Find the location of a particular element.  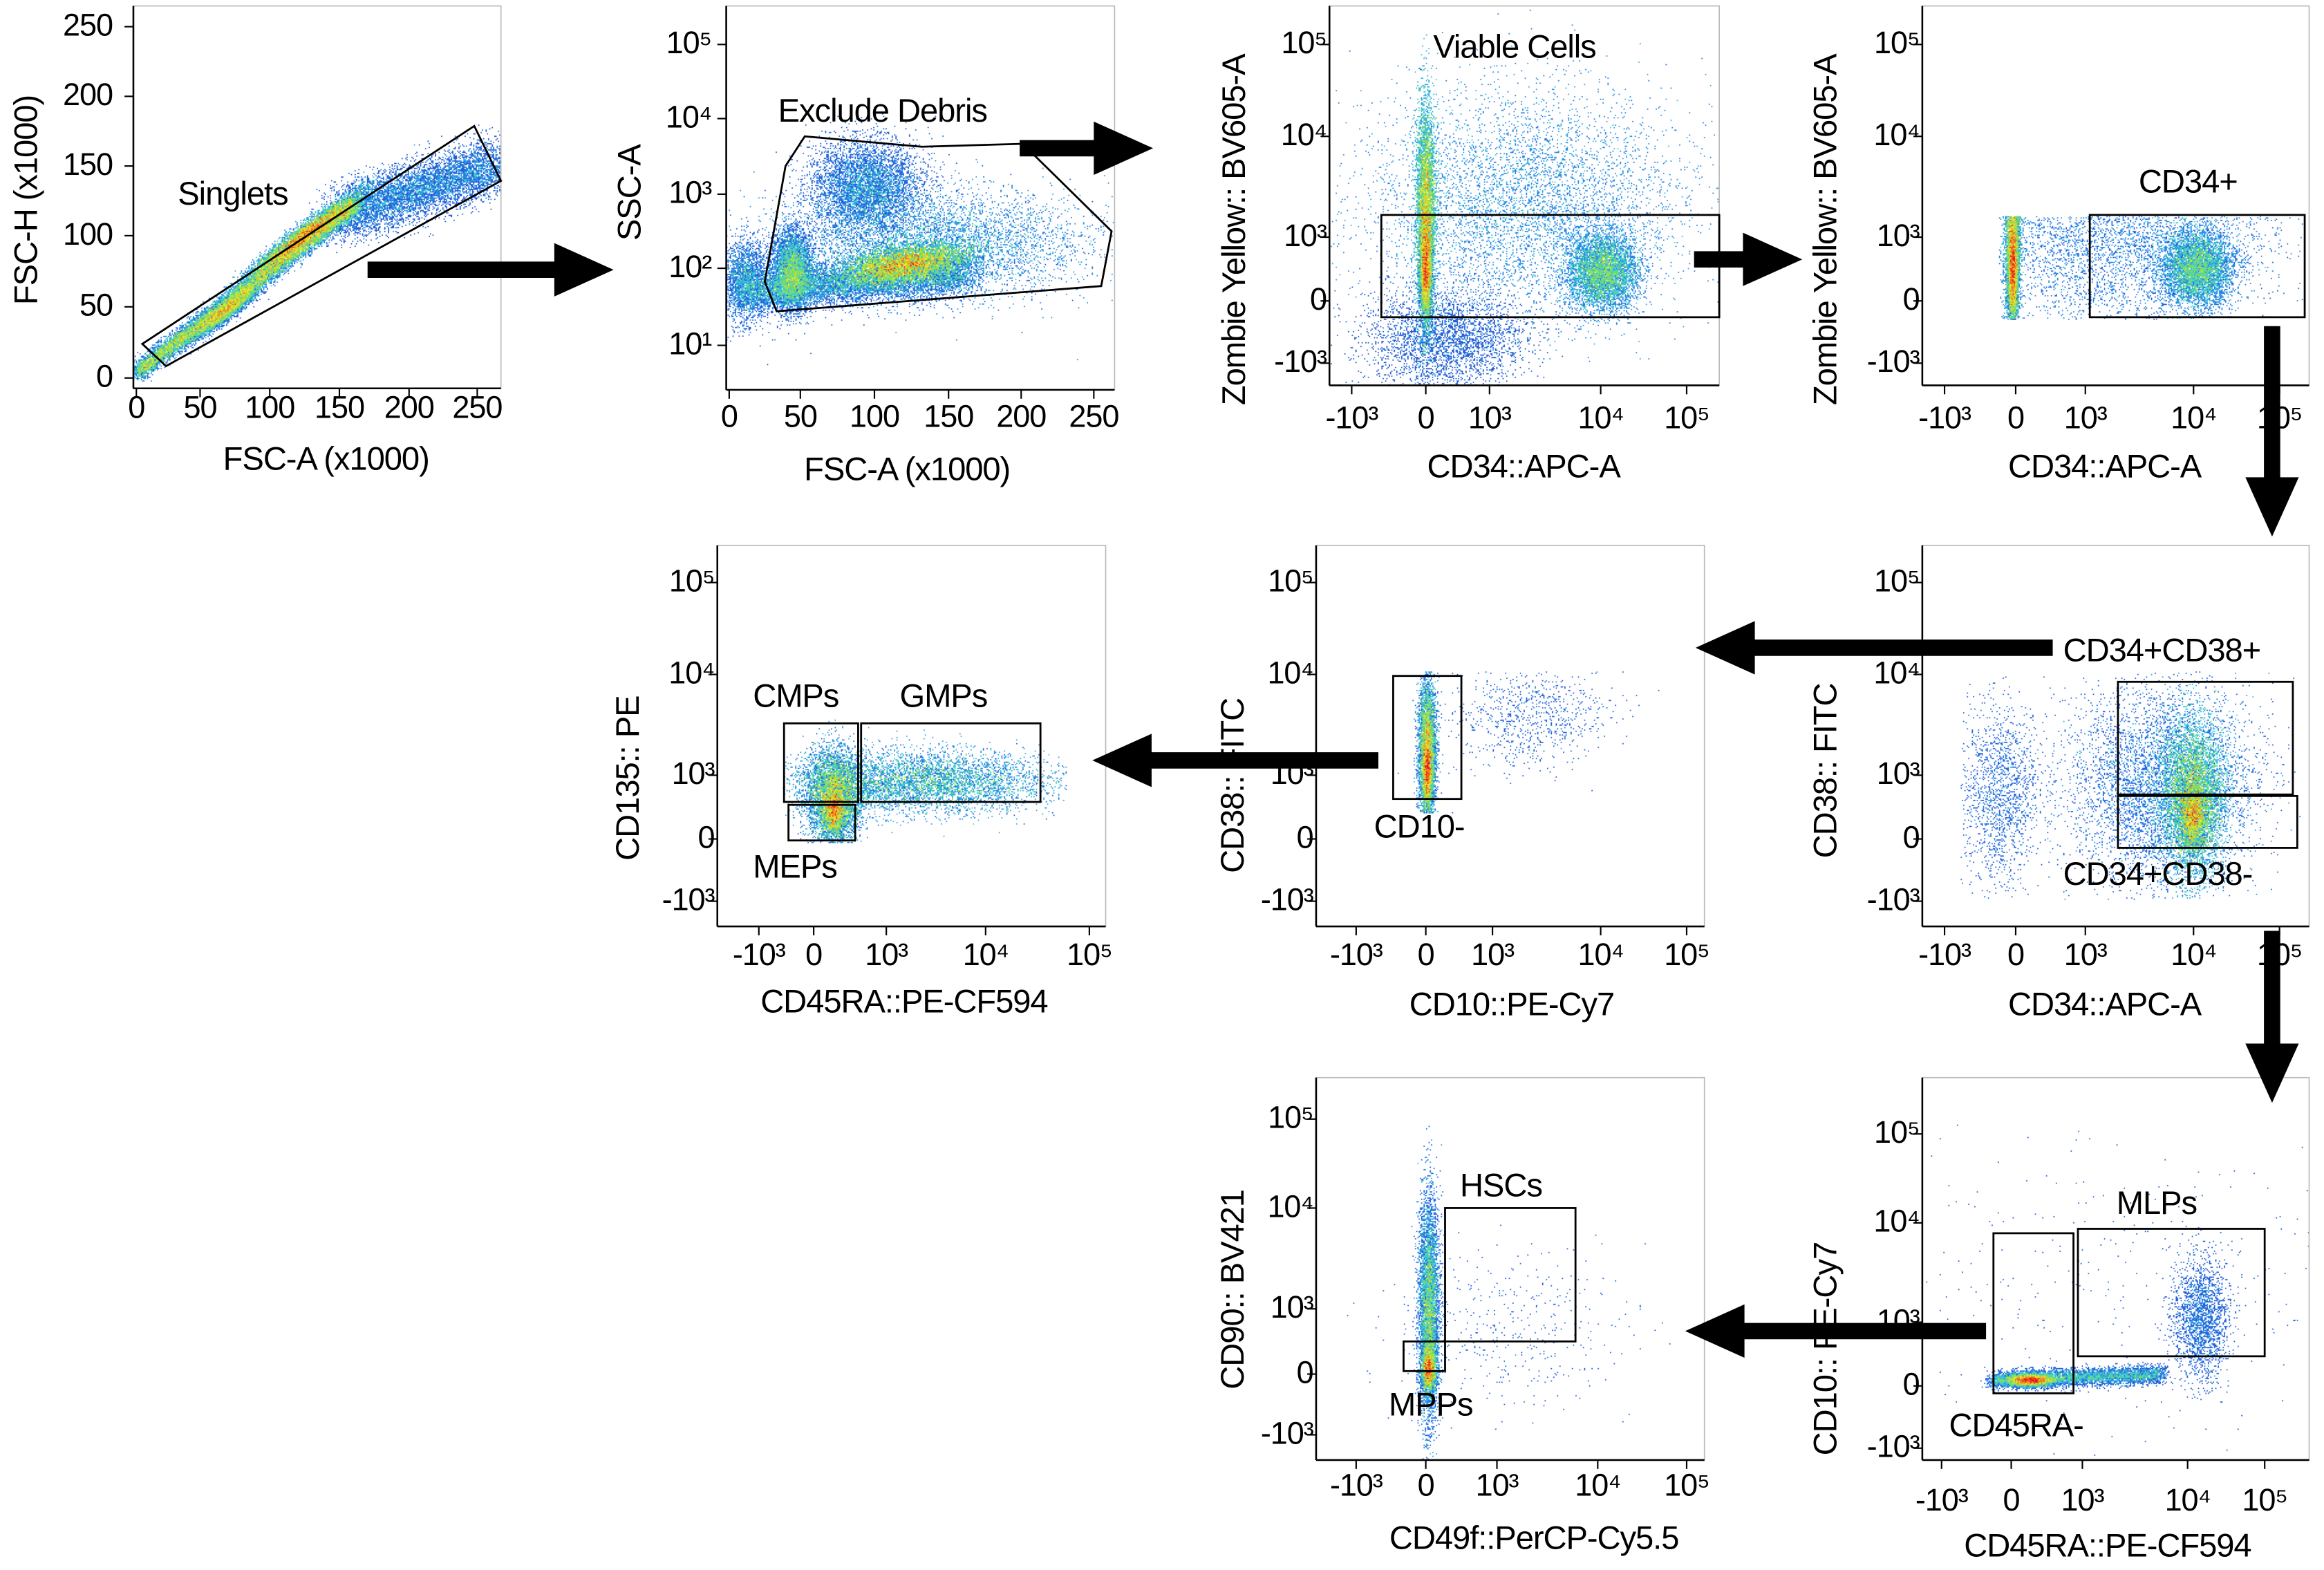

density-plot-cd34-positive is located at coordinates (2115, 196).